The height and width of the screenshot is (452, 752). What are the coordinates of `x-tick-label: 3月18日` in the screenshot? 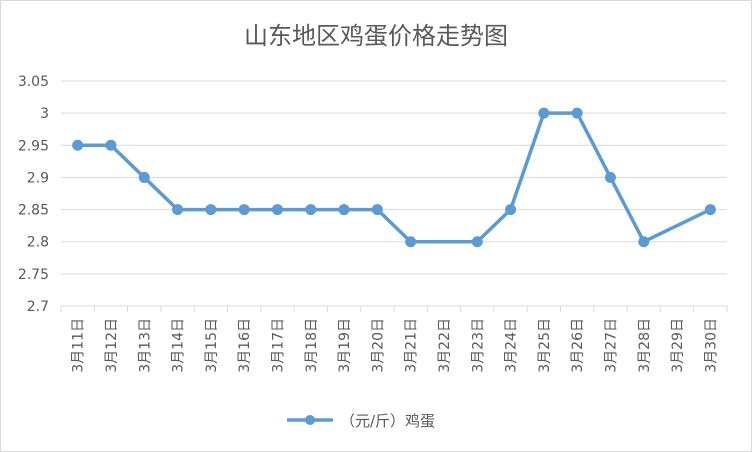 It's located at (312, 345).